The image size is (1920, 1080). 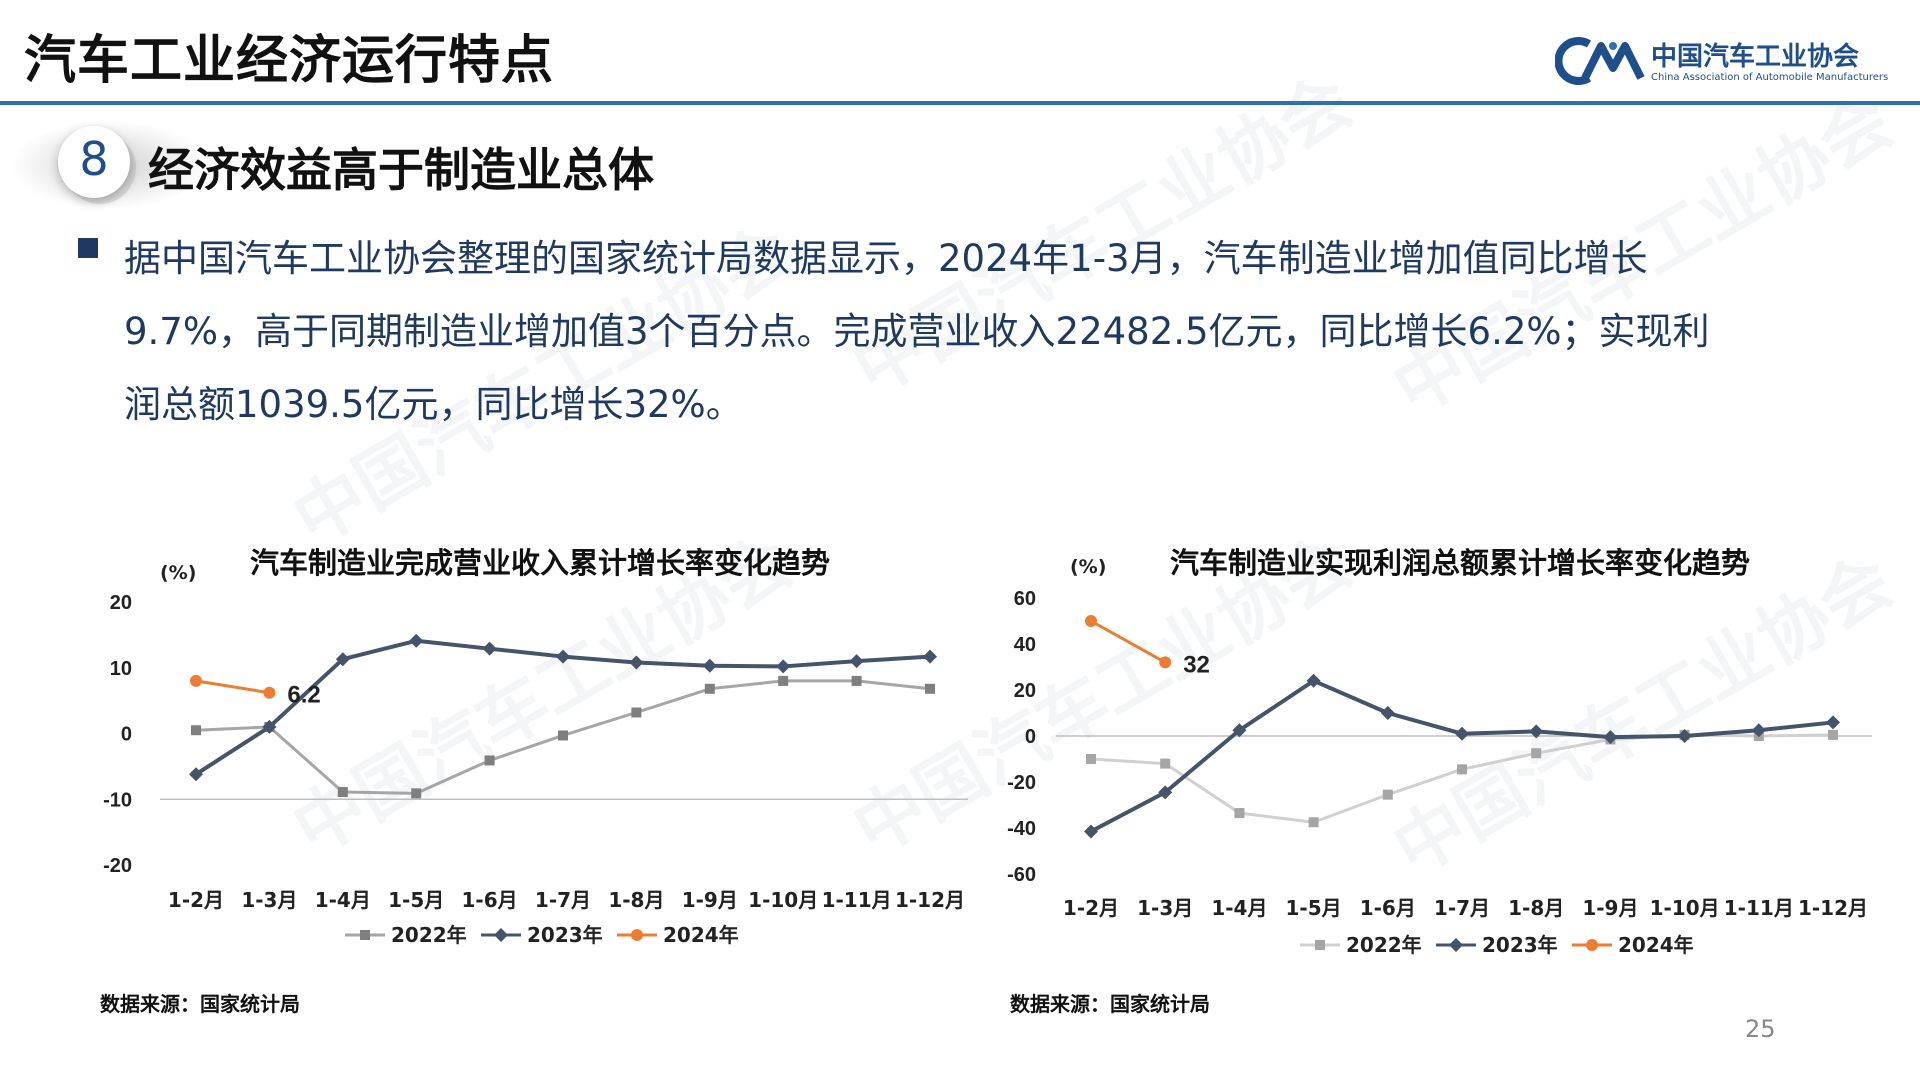 I want to click on section-title: 经济效益高于制造业总体, so click(x=401, y=170).